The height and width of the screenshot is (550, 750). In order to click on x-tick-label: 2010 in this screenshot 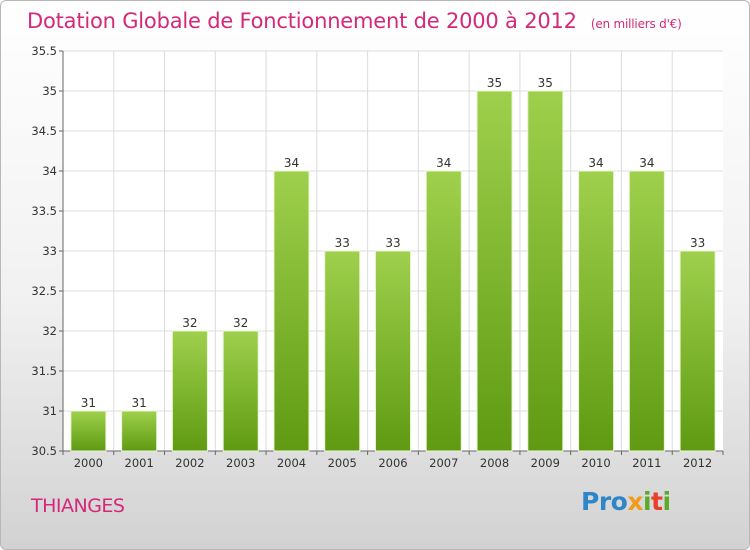, I will do `click(595, 463)`.